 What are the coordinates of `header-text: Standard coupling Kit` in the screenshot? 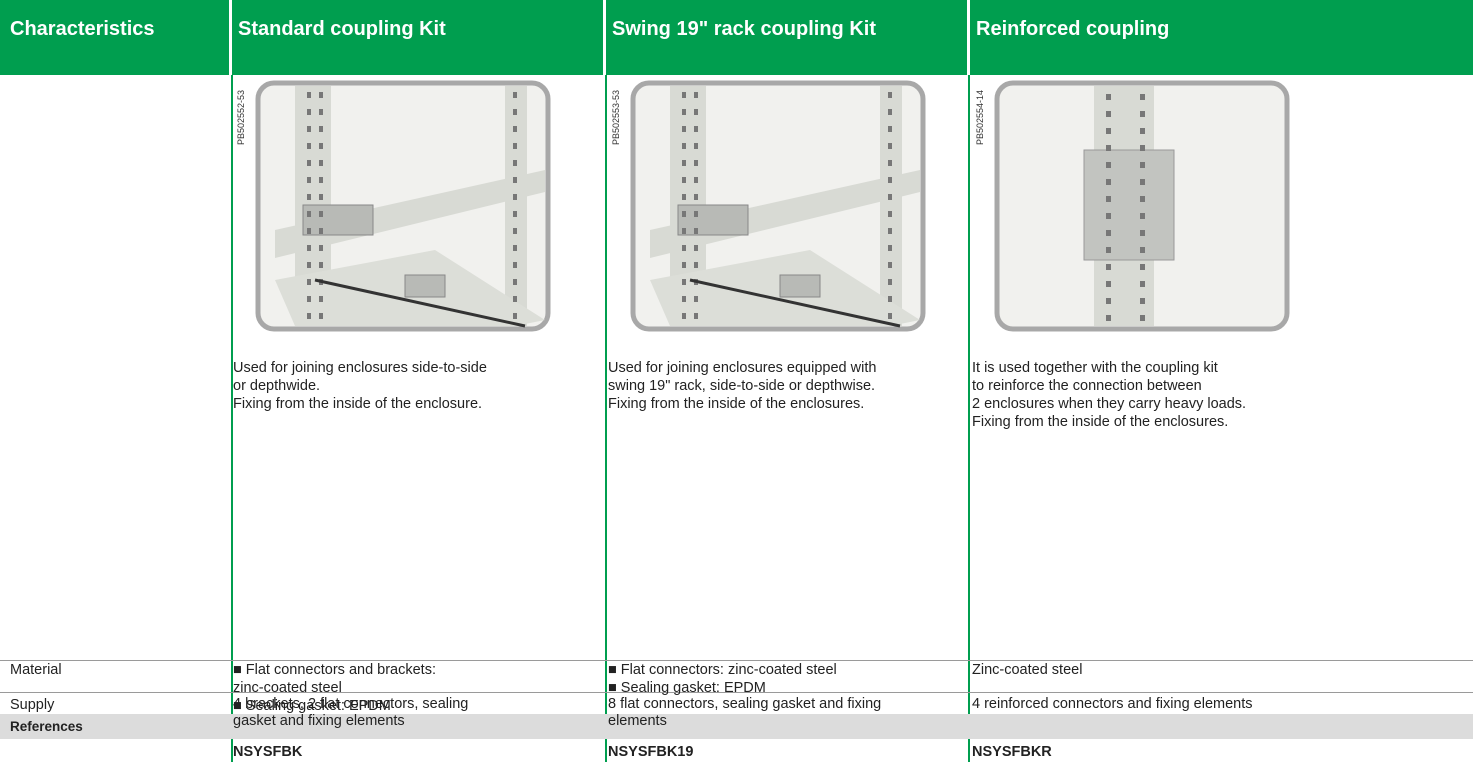 It's located at (342, 29).